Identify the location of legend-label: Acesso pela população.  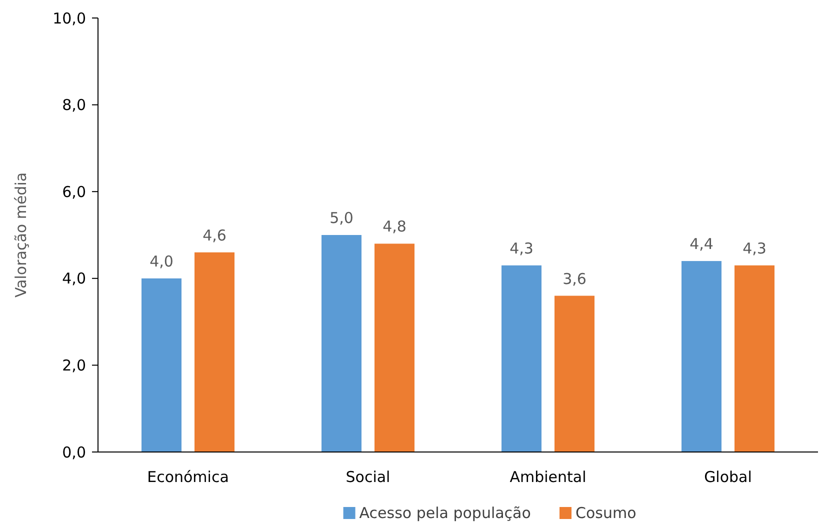
(445, 513).